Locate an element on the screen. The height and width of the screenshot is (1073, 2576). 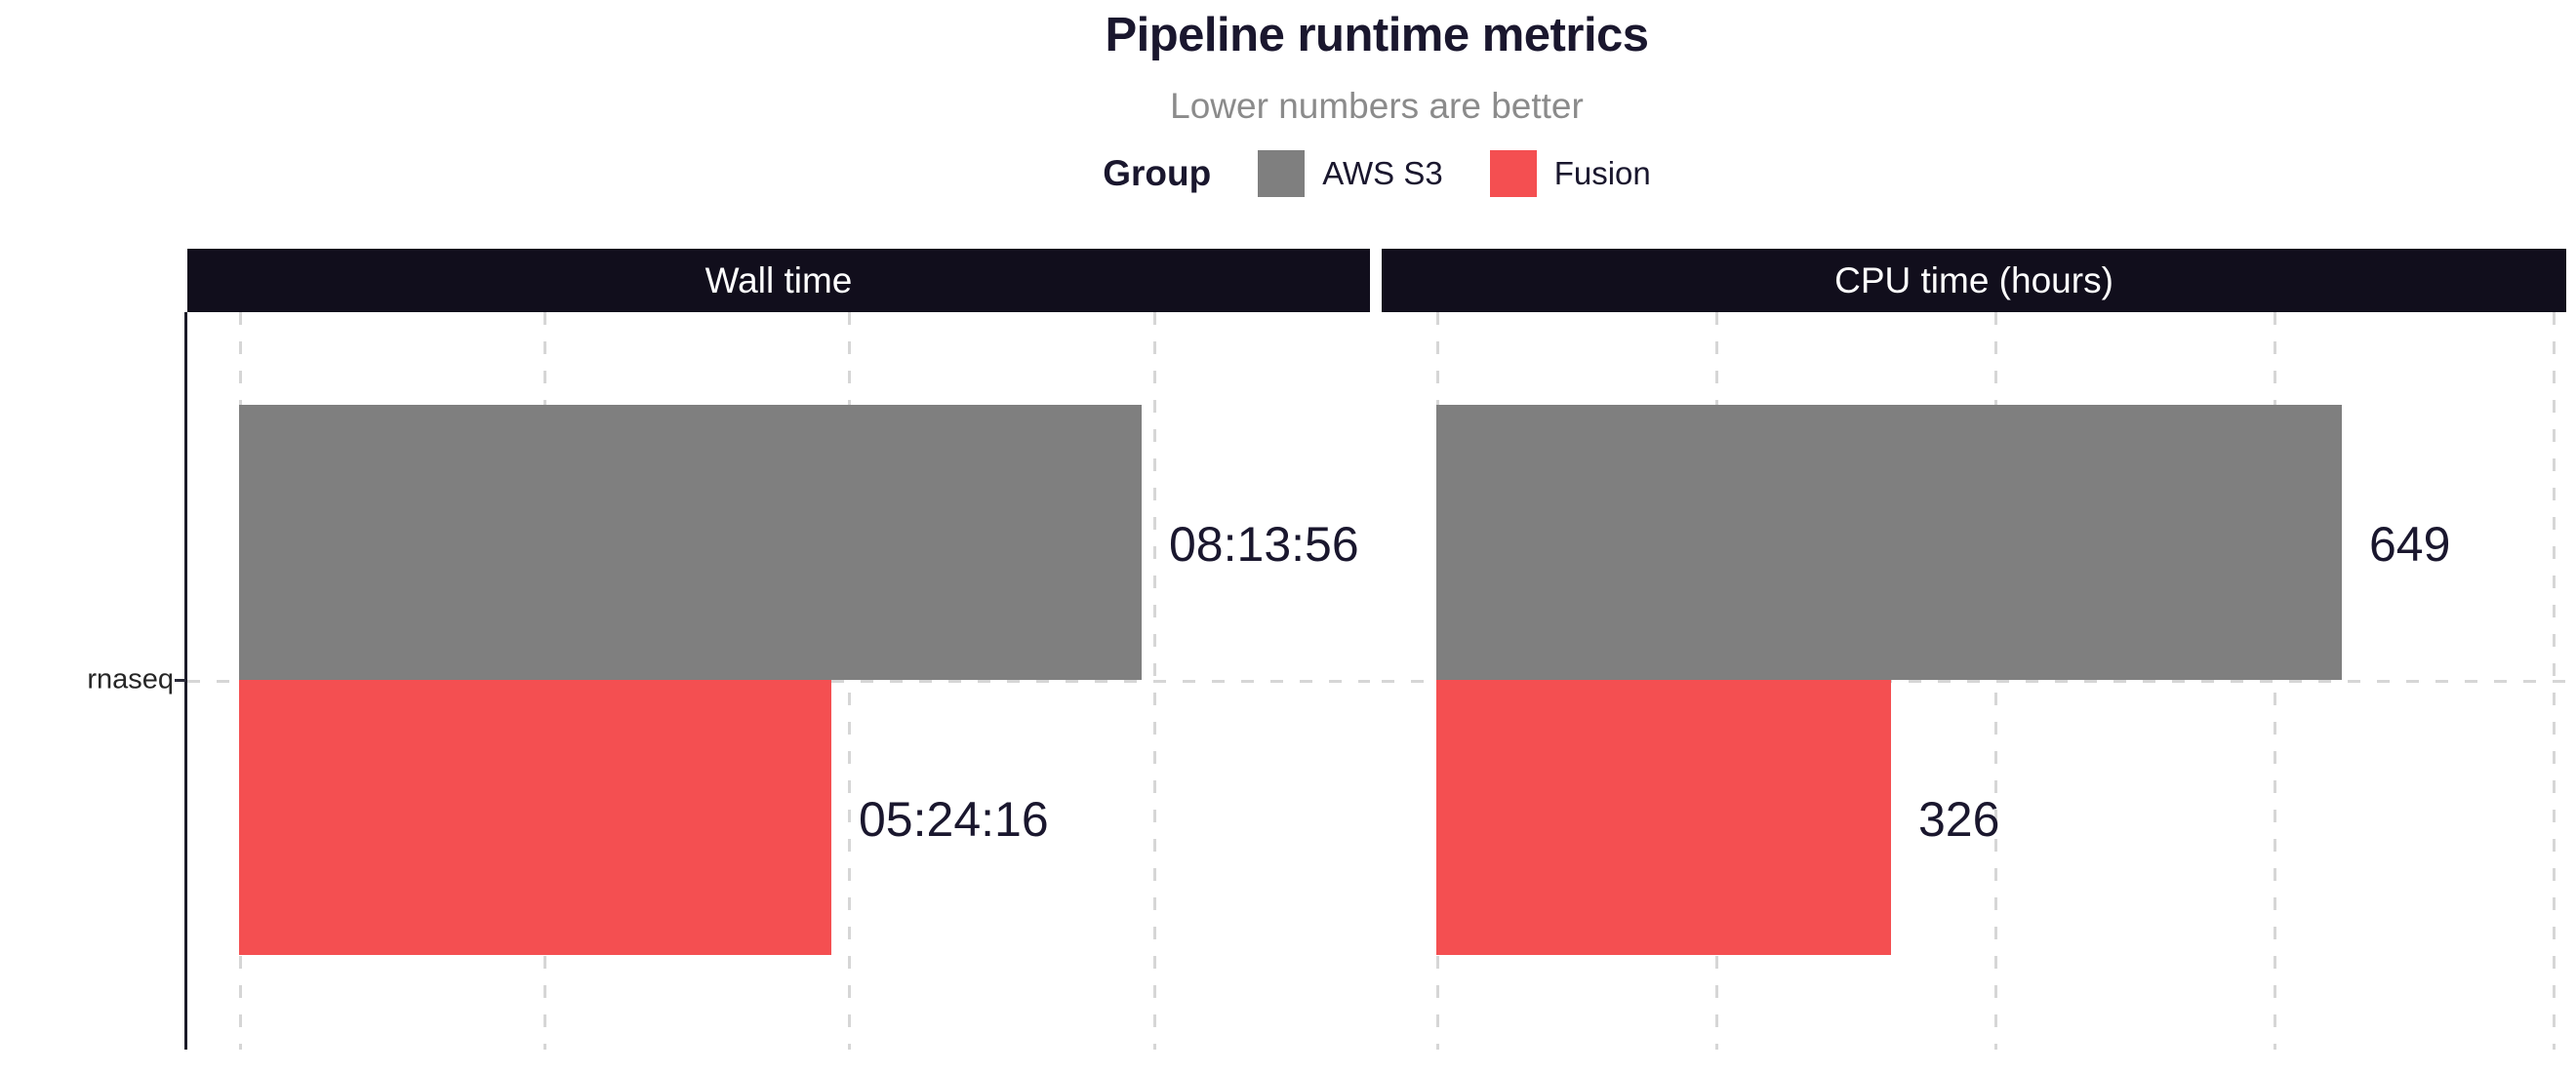
y-axis-tick is located at coordinates (180, 680).